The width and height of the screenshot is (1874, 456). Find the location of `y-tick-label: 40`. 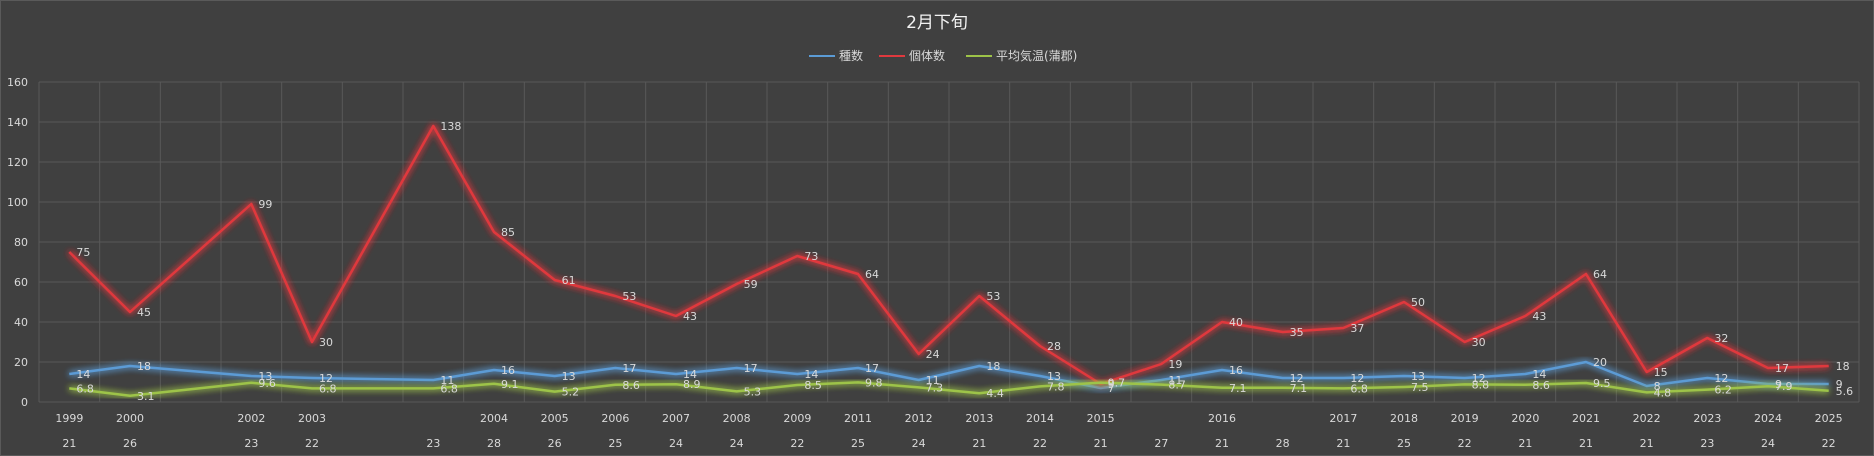

y-tick-label: 40 is located at coordinates (21, 322).